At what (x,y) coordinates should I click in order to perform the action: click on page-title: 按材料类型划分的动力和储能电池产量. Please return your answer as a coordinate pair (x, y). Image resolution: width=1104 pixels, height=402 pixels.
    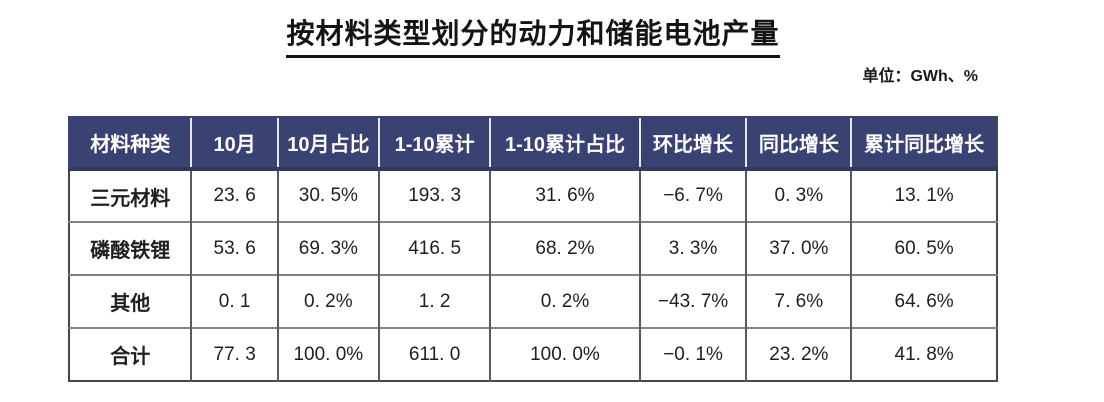
    Looking at the image, I should click on (533, 35).